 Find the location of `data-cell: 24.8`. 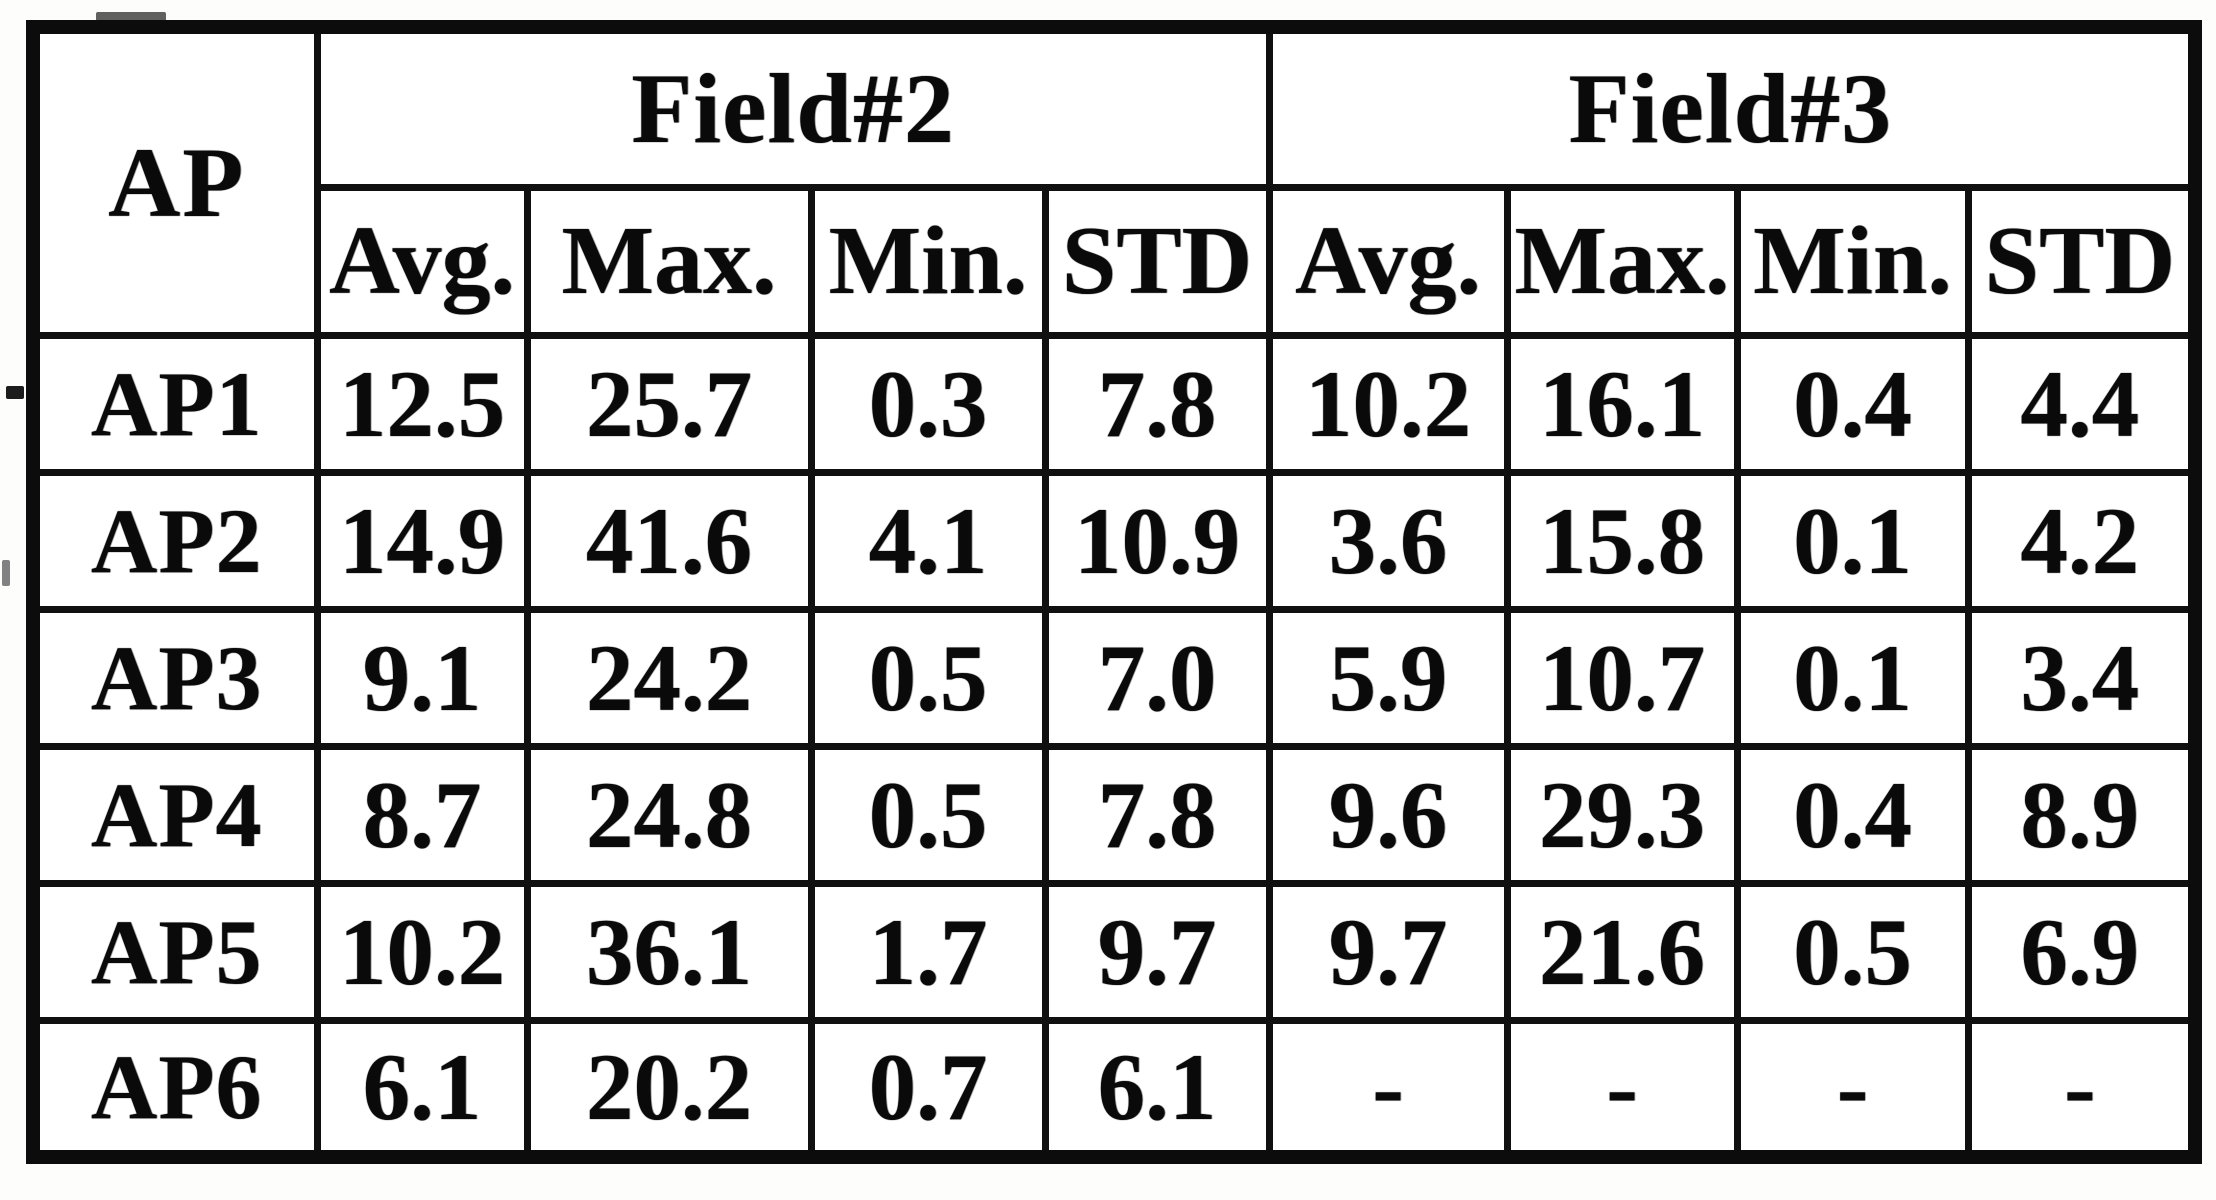

data-cell: 24.8 is located at coordinates (669, 814).